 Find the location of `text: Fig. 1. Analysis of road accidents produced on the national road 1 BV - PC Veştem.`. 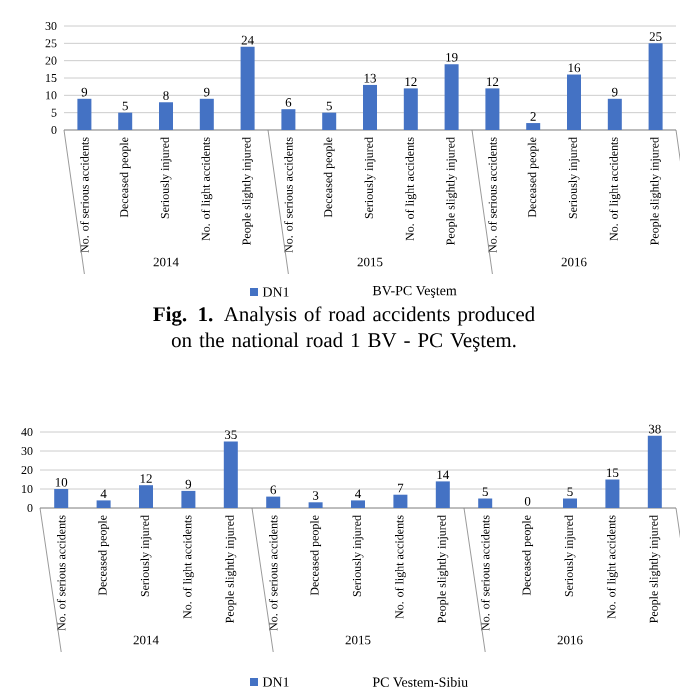

text: Fig. 1. Analysis of road accidents produced on the national road 1 BV - PC Veştem. is located at coordinates (344, 329).